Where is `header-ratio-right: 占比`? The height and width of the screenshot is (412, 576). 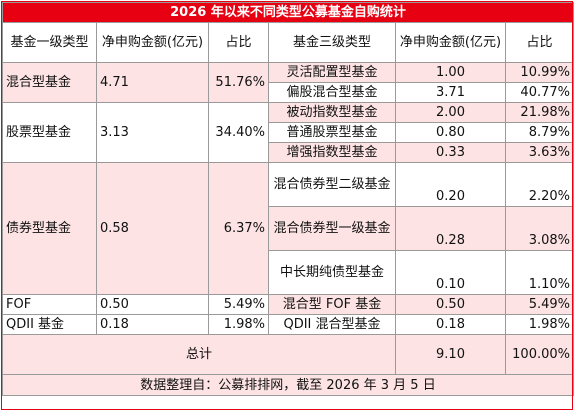 header-ratio-right: 占比 is located at coordinates (539, 42).